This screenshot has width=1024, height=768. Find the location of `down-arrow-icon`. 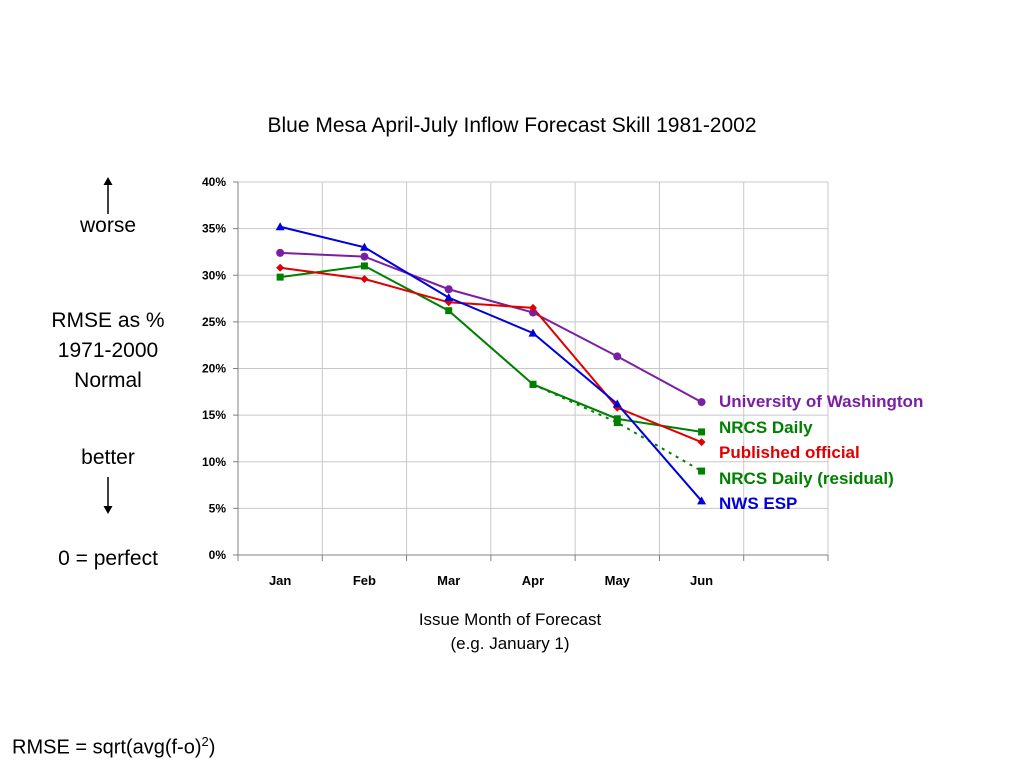

down-arrow-icon is located at coordinates (108, 495).